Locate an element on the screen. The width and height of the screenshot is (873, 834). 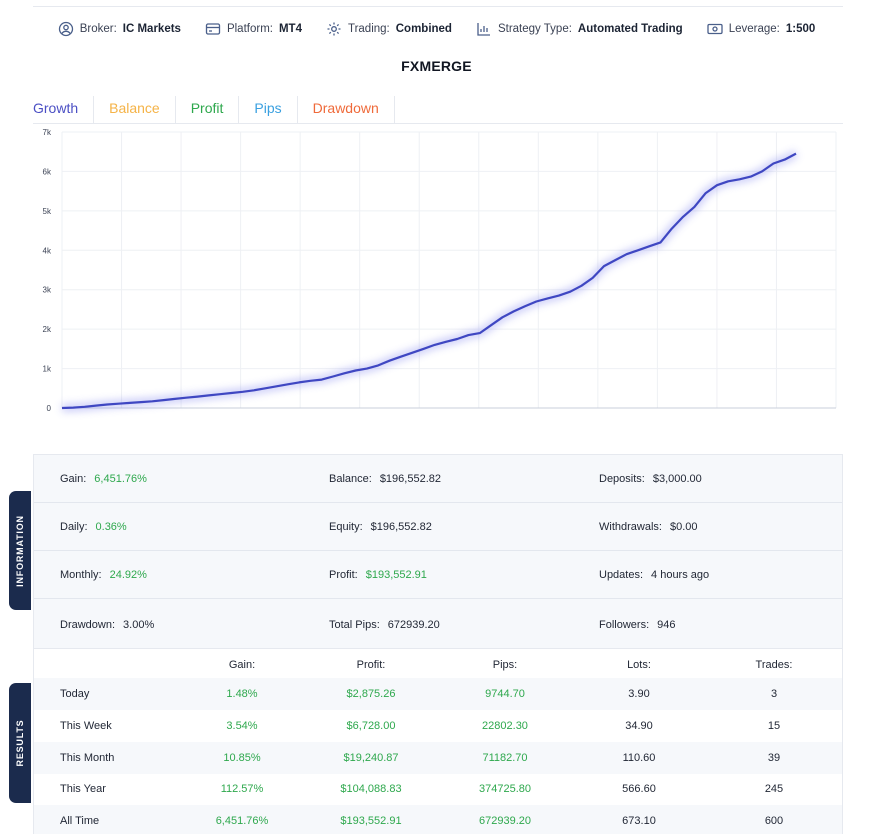
tab-balance: Balance is located at coordinates (142, 109).